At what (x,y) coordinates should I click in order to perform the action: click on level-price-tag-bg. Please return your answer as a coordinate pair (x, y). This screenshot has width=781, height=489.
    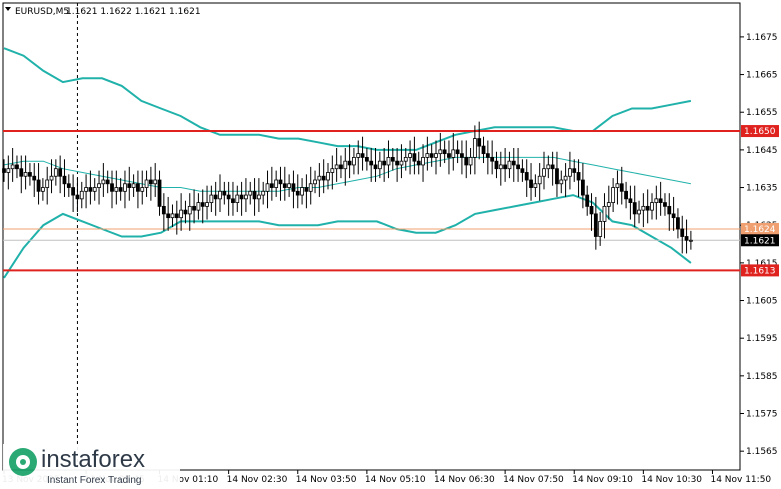
    Looking at the image, I should click on (760, 131).